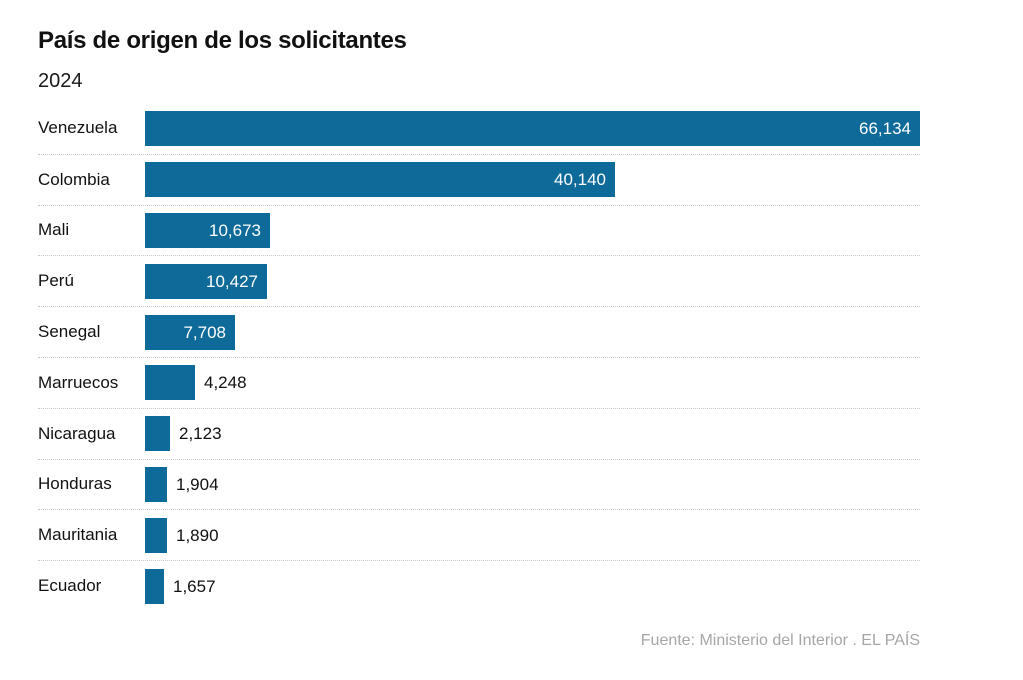  Describe the element at coordinates (200, 434) in the screenshot. I see `value-label: 2,123` at that location.